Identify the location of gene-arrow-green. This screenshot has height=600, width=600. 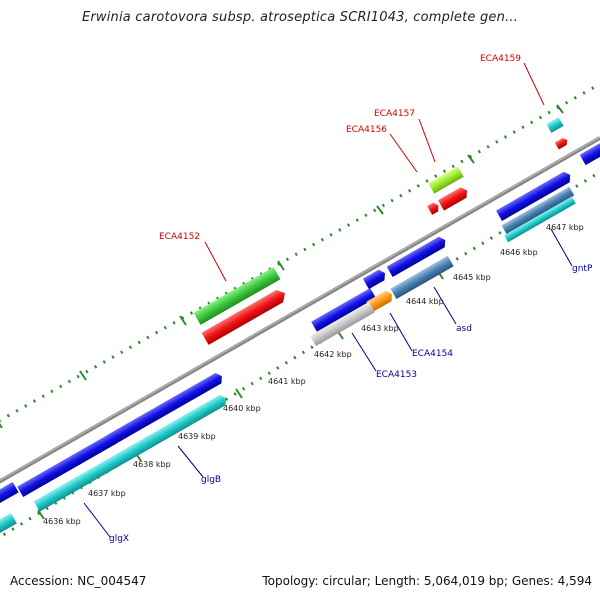
(237, 296).